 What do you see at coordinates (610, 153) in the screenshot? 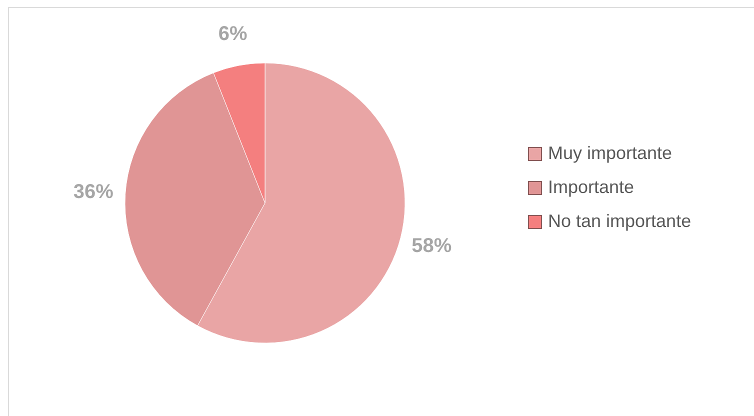
I see `legend-label: Muy importante` at bounding box center [610, 153].